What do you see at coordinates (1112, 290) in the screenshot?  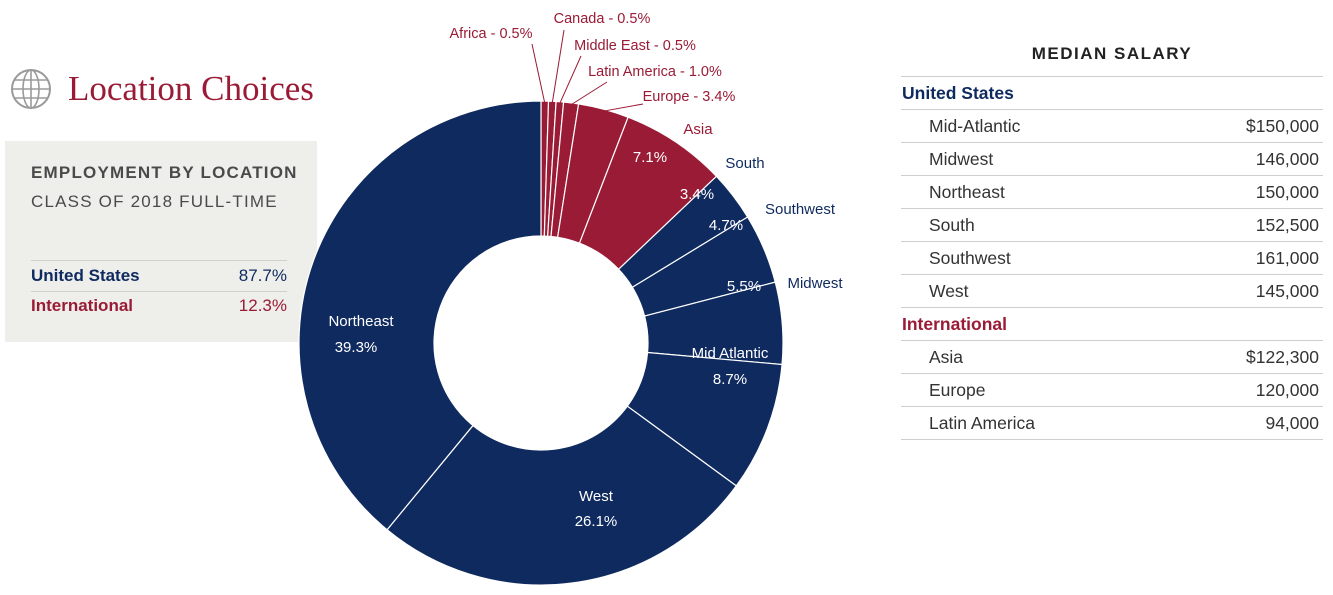 I see `salary-row: West 145,000` at bounding box center [1112, 290].